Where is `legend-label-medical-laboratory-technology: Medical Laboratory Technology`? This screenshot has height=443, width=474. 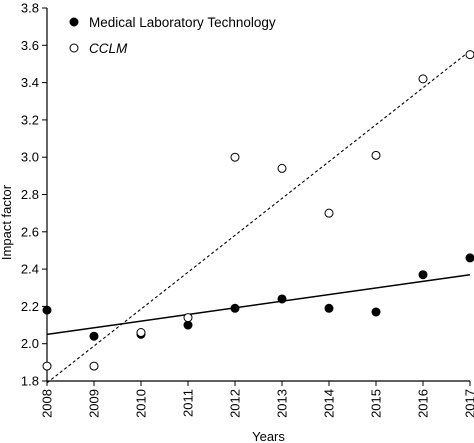 legend-label-medical-laboratory-technology: Medical Laboratory Technology is located at coordinates (182, 22).